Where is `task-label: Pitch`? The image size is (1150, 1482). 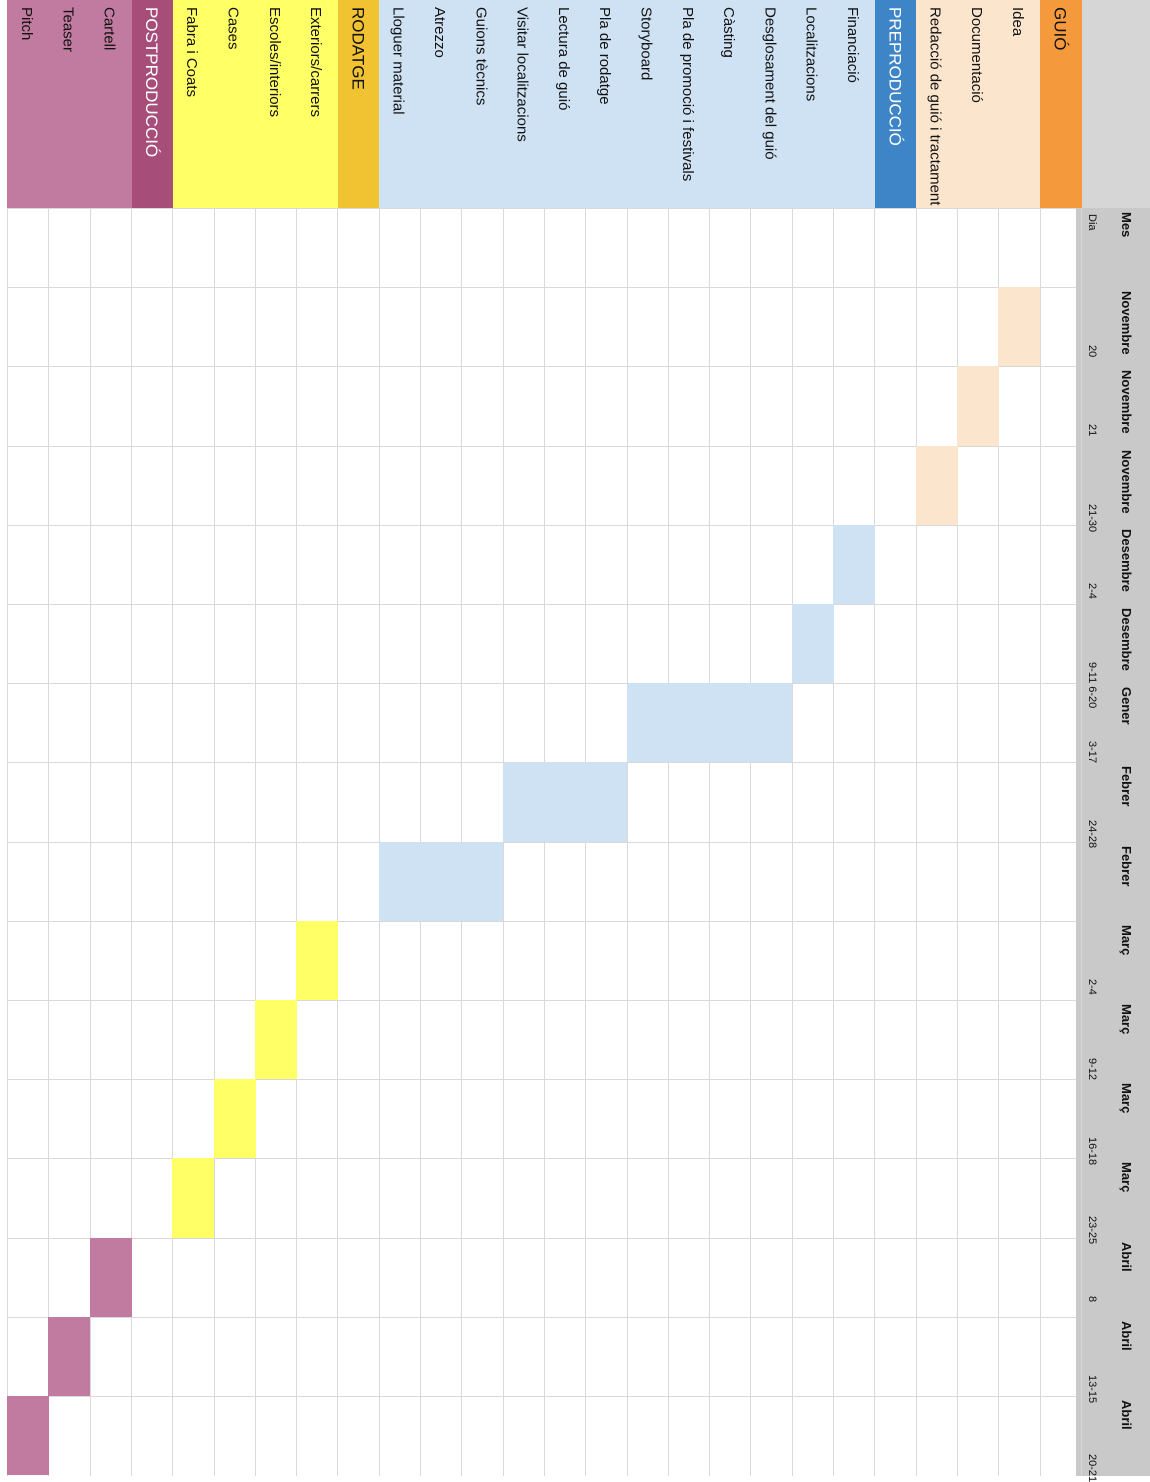
task-label: Pitch is located at coordinates (26, 24).